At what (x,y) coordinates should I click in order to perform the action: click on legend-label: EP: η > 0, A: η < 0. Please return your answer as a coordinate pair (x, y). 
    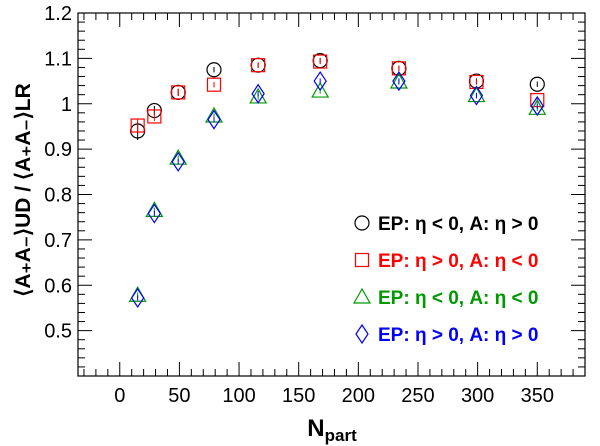
    Looking at the image, I should click on (458, 261).